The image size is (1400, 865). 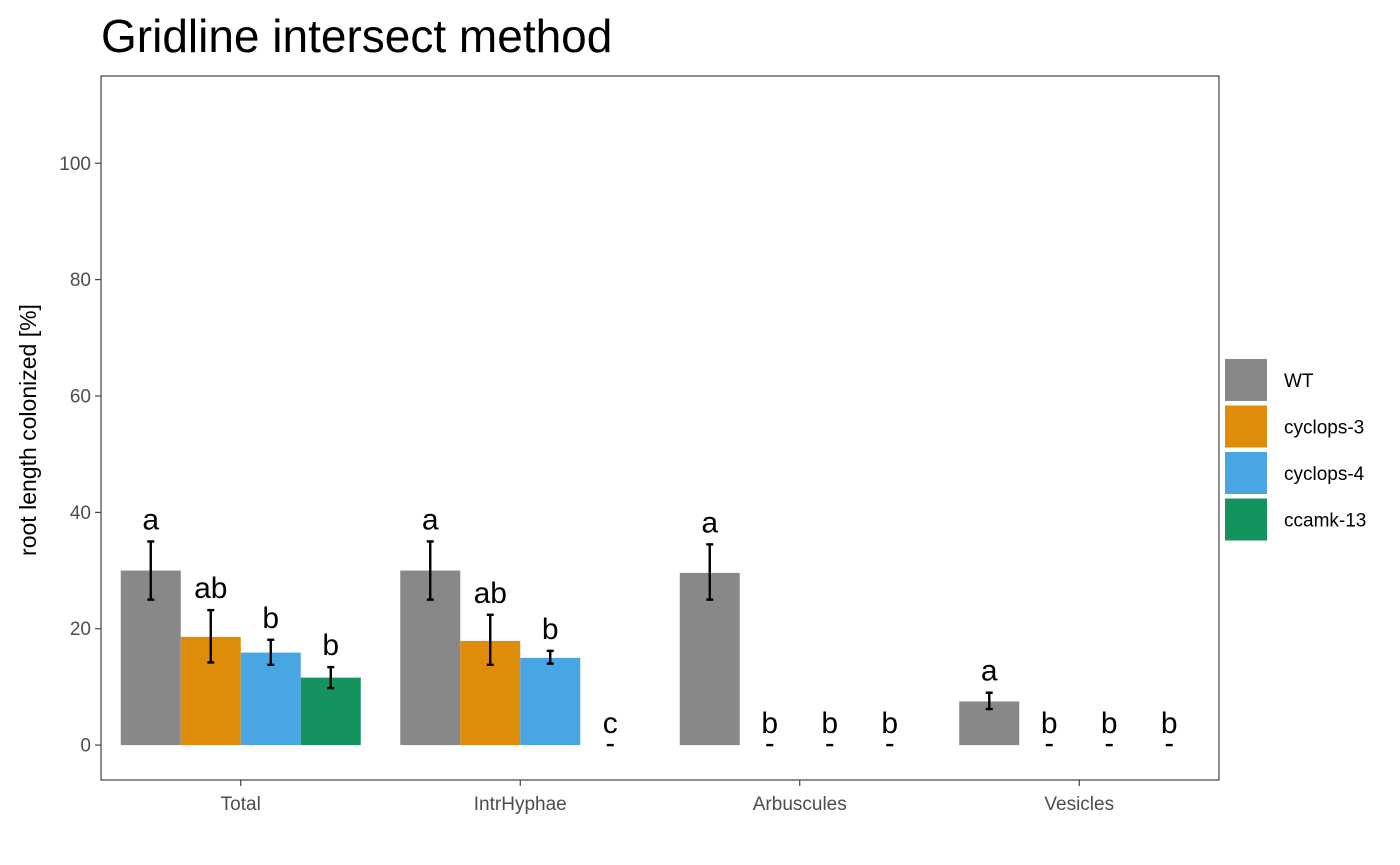 I want to click on y-tick-label: 20, so click(x=80, y=629).